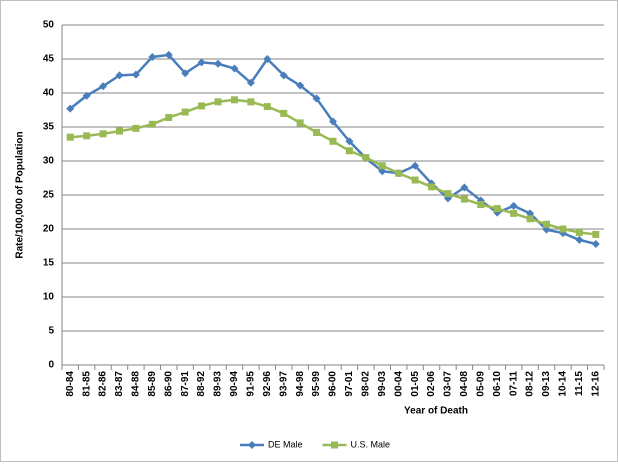 The image size is (618, 467). What do you see at coordinates (579, 383) in the screenshot?
I see `x-tick-label: 11-15` at bounding box center [579, 383].